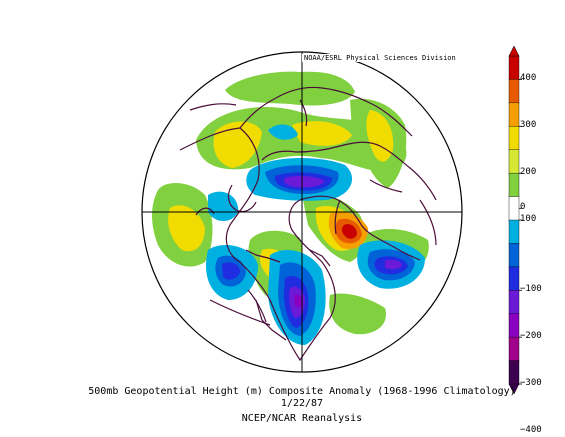  I want to click on colorbar-bottom-arrow, so click(514, 389).